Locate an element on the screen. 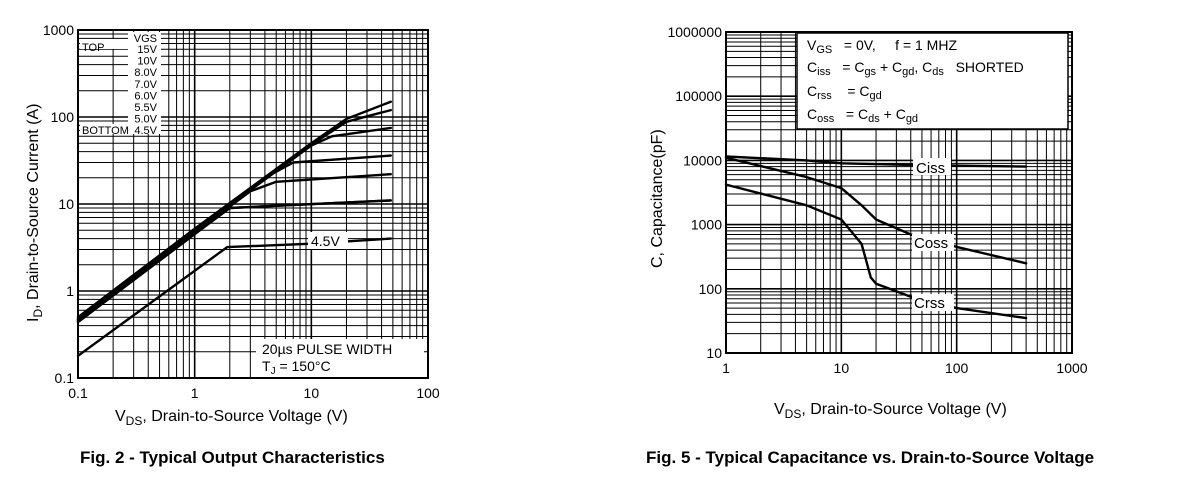 This screenshot has width=1180, height=482. curve-label-4.5v: 4.5V is located at coordinates (325, 241).